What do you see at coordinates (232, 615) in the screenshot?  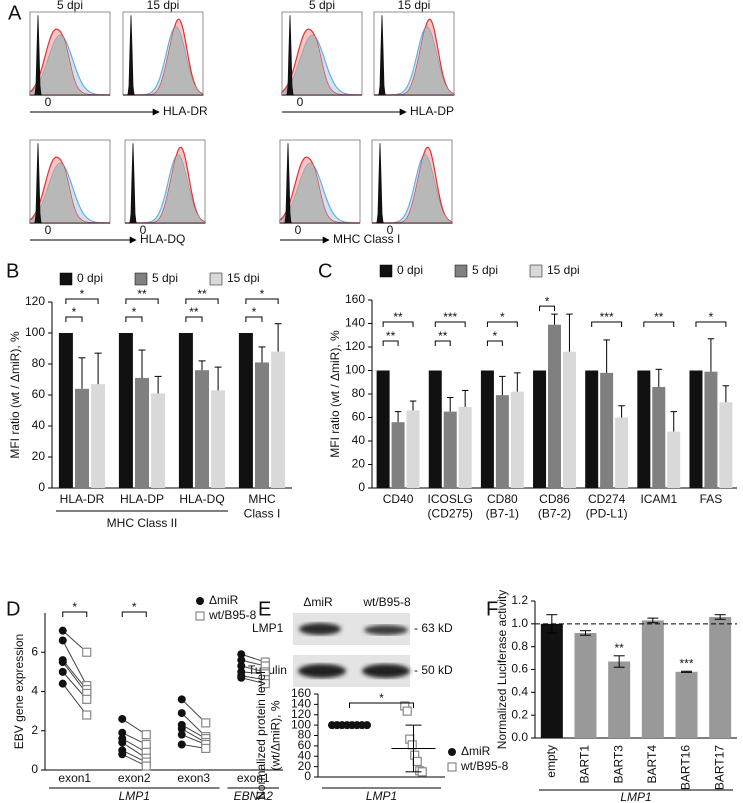 I see `legend-label: wt/B95-8` at bounding box center [232, 615].